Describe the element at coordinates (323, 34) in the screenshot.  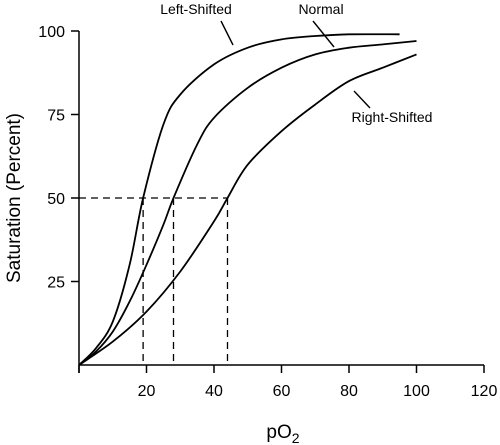
I see `leader-line-normal` at that location.